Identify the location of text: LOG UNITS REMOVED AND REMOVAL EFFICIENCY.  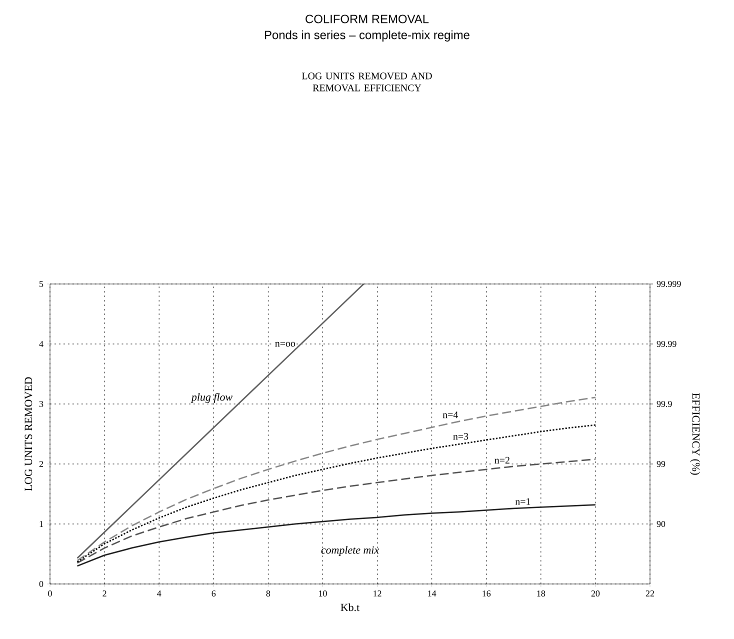
(367, 82).